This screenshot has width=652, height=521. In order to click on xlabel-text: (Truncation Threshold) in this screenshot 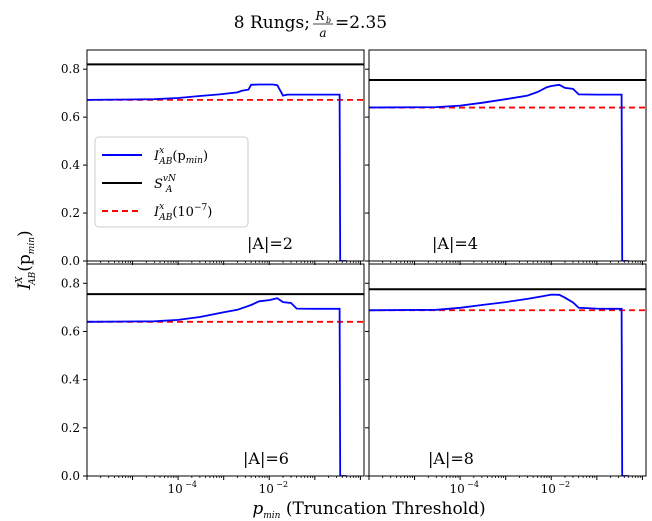, I will do `click(382, 509)`.